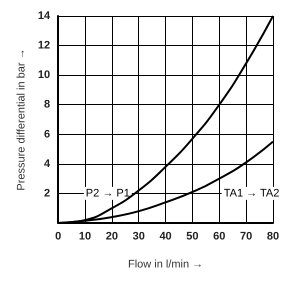  I want to click on x-tick-label: 0, so click(58, 236).